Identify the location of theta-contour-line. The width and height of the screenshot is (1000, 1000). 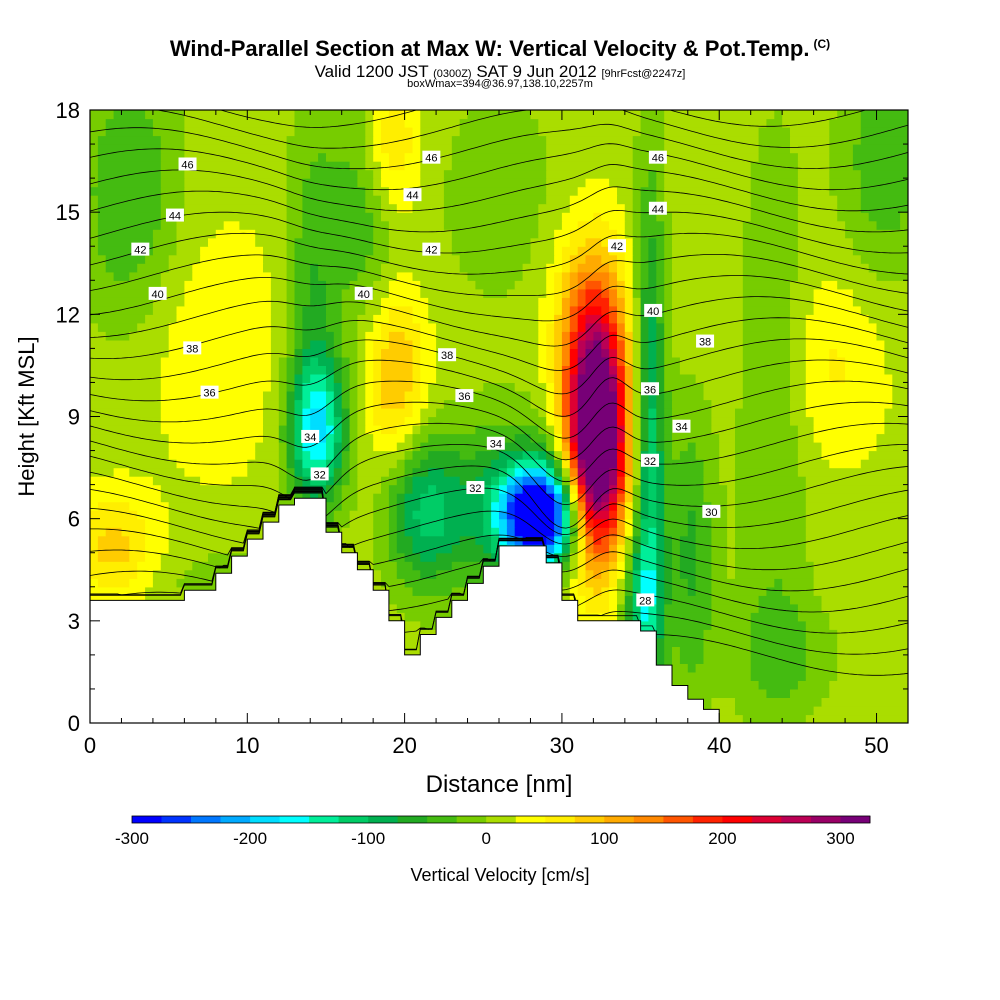
(499, 497).